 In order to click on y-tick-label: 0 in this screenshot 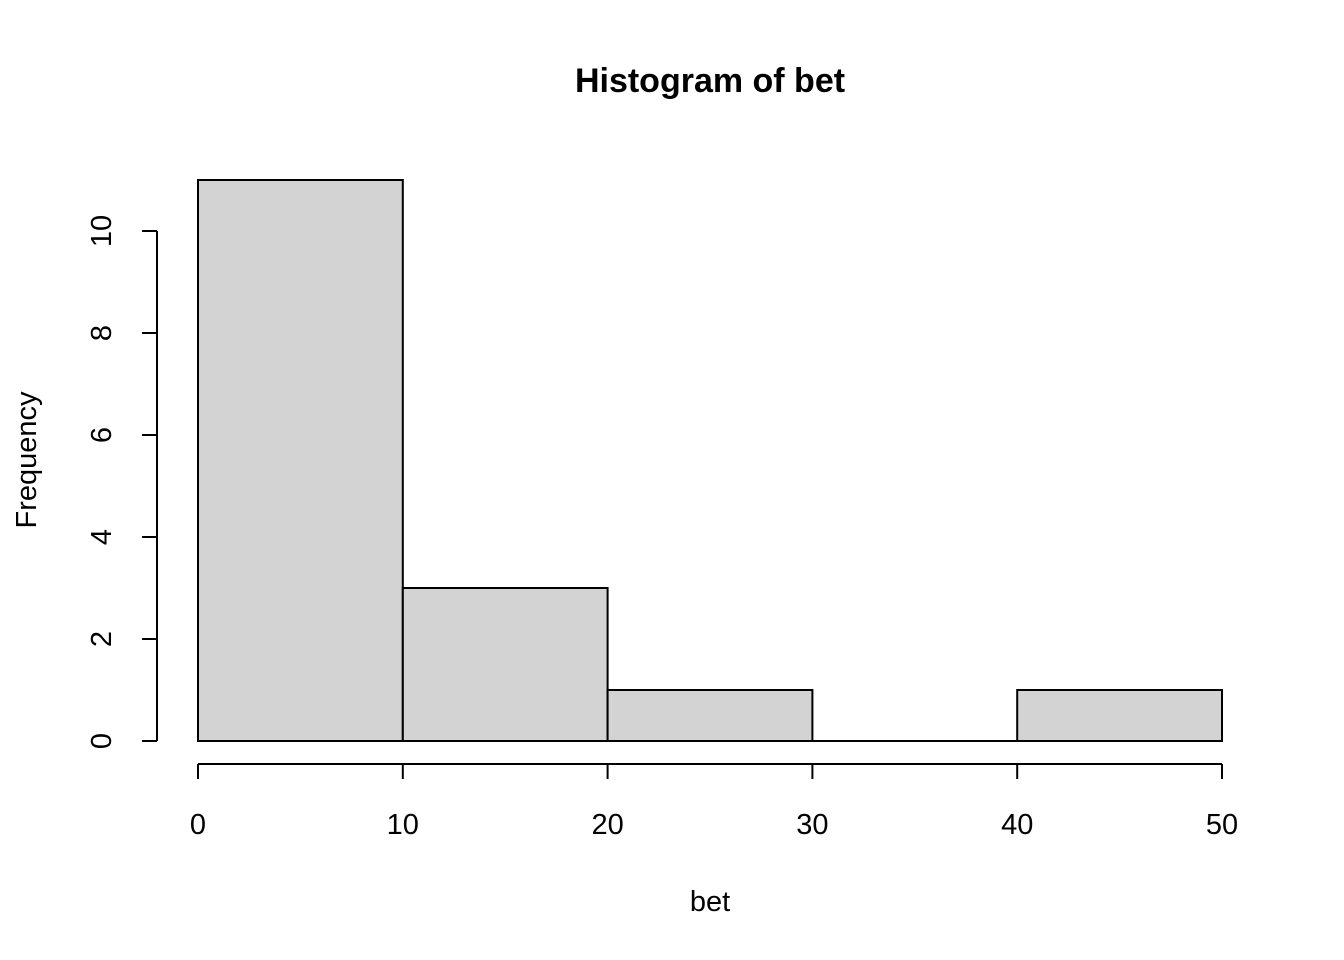, I will do `click(102, 741)`.